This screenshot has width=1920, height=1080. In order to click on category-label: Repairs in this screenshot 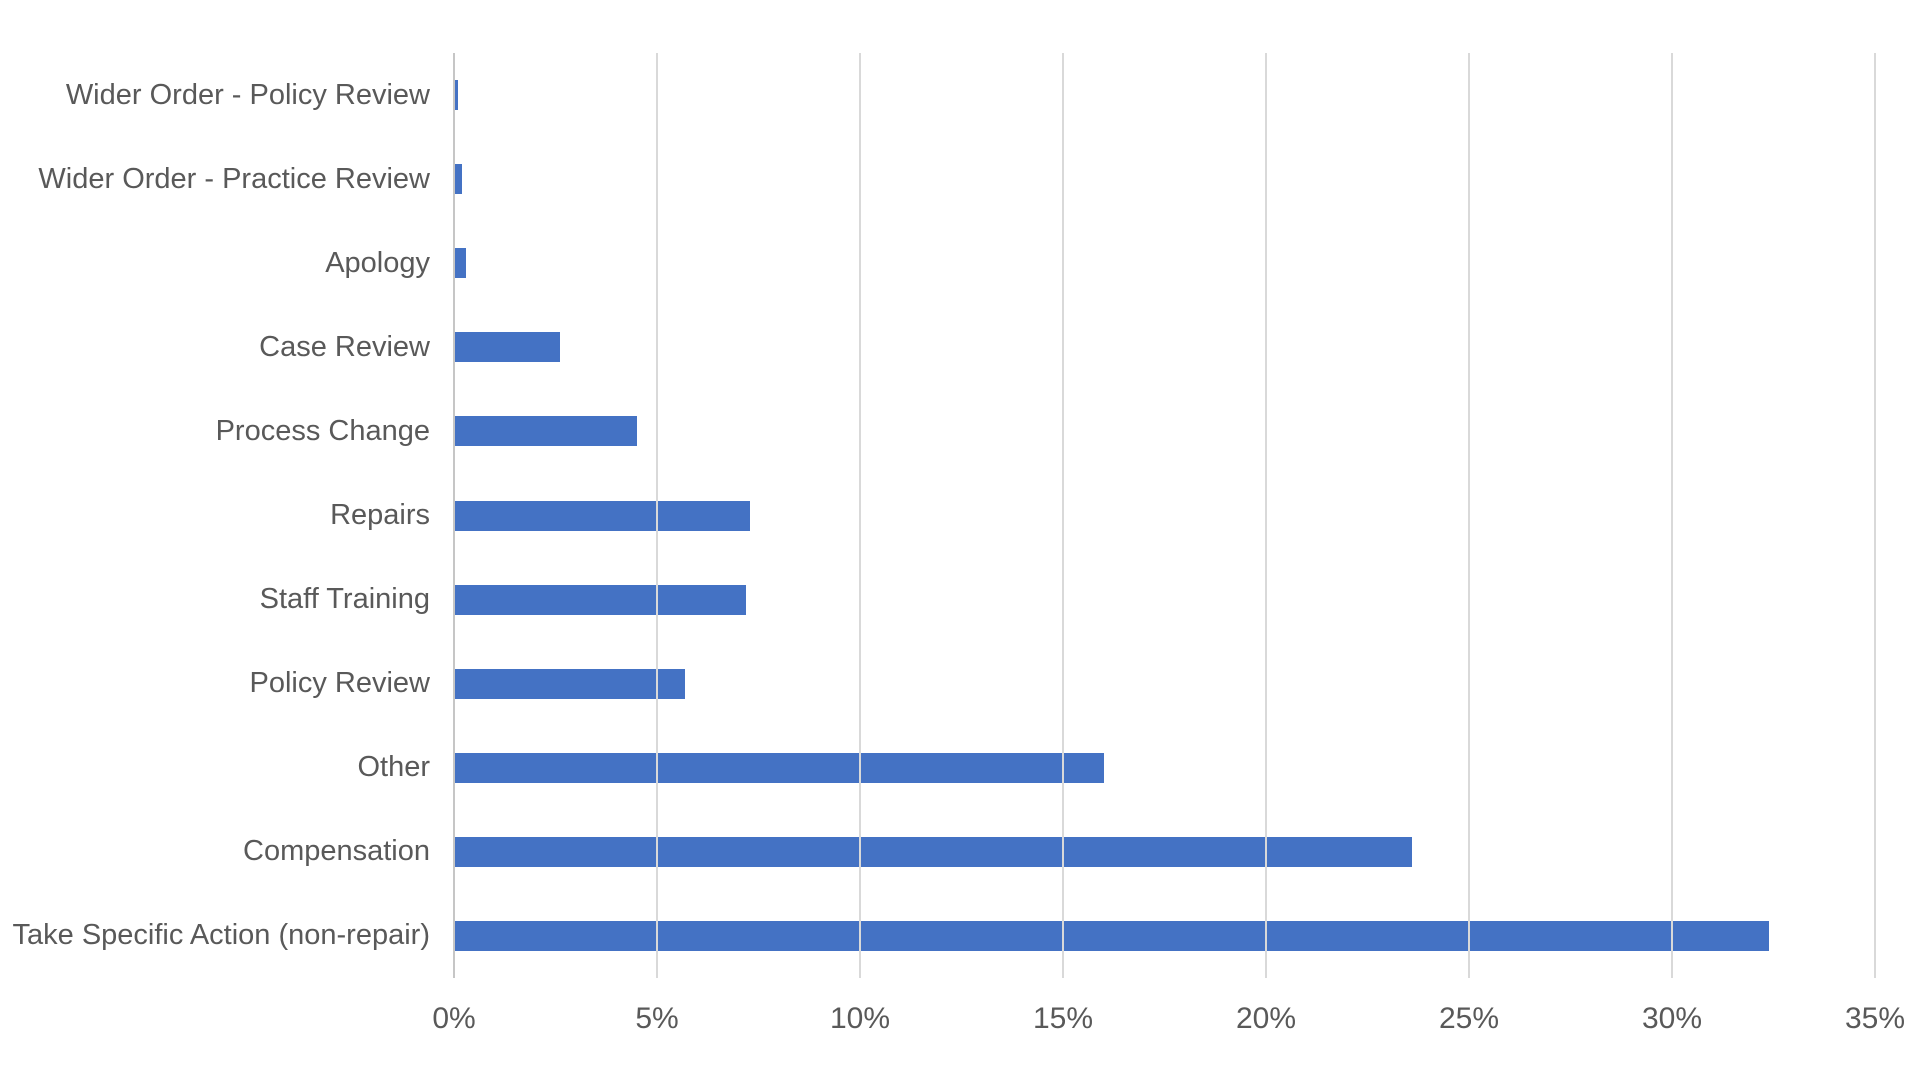, I will do `click(380, 515)`.